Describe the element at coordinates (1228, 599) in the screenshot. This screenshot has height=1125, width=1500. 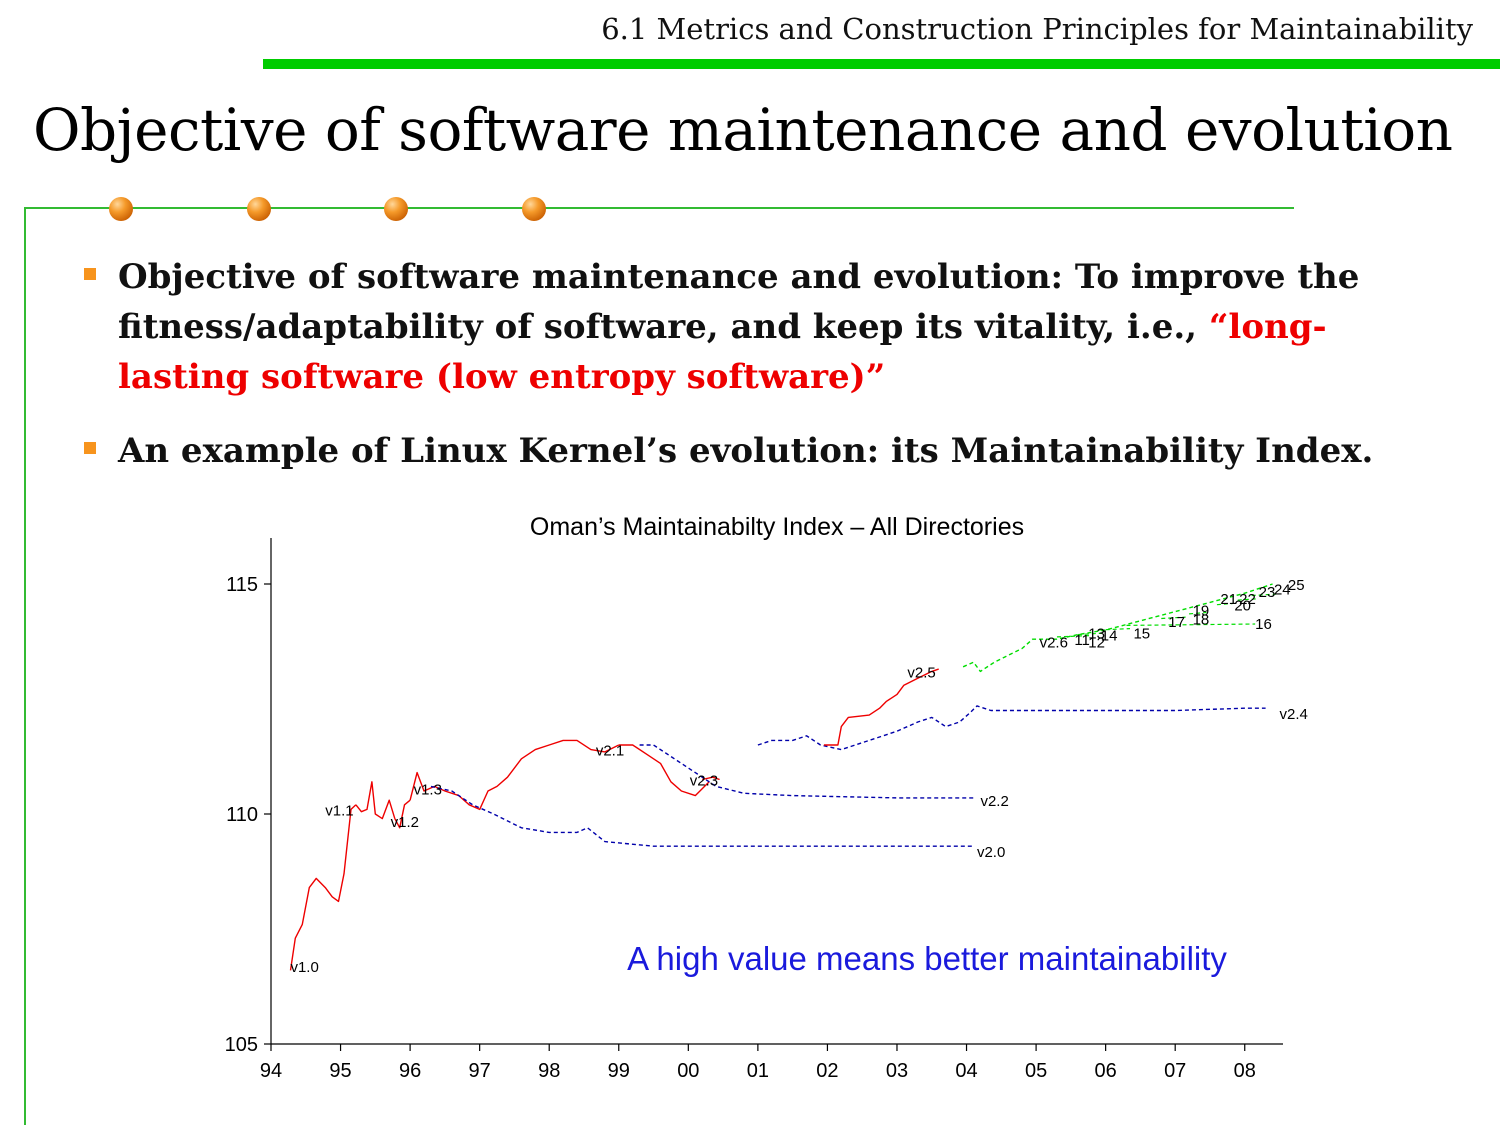
I see `version-label: 21` at that location.